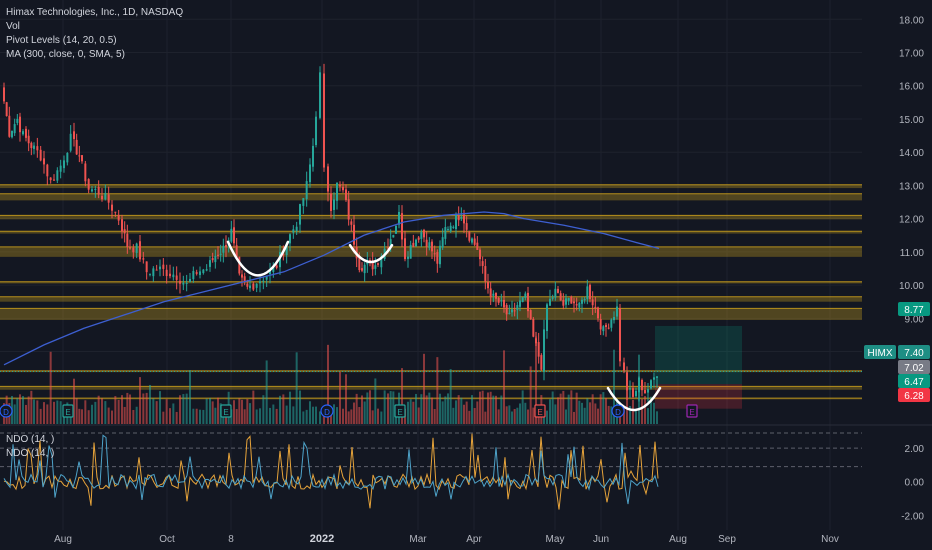 Image resolution: width=932 pixels, height=550 pixels. Describe the element at coordinates (322, 539) in the screenshot. I see `time-tick-label-3: 2022` at that location.